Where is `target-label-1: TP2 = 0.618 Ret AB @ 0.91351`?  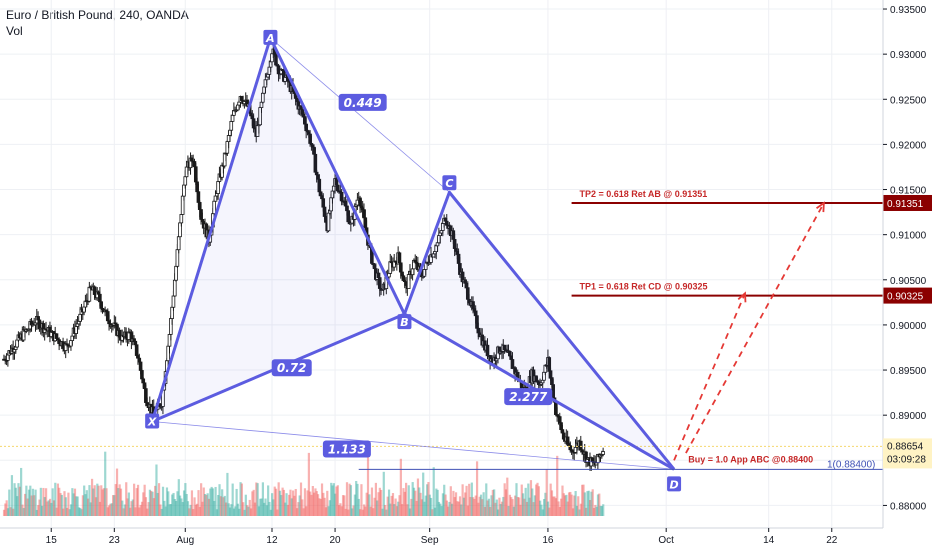
target-label-1: TP2 = 0.618 Ret AB @ 0.91351 is located at coordinates (643, 194).